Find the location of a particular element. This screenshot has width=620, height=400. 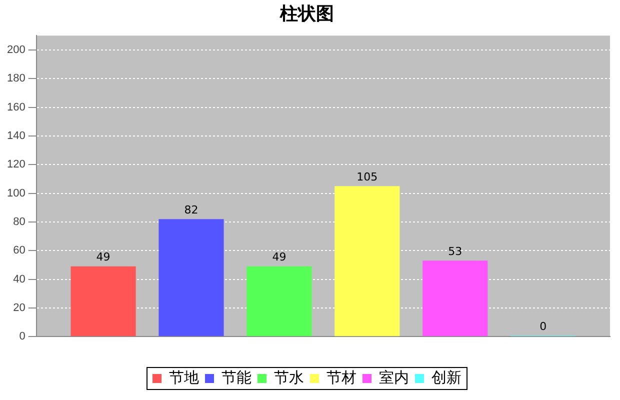

data-label: 53 is located at coordinates (455, 251).